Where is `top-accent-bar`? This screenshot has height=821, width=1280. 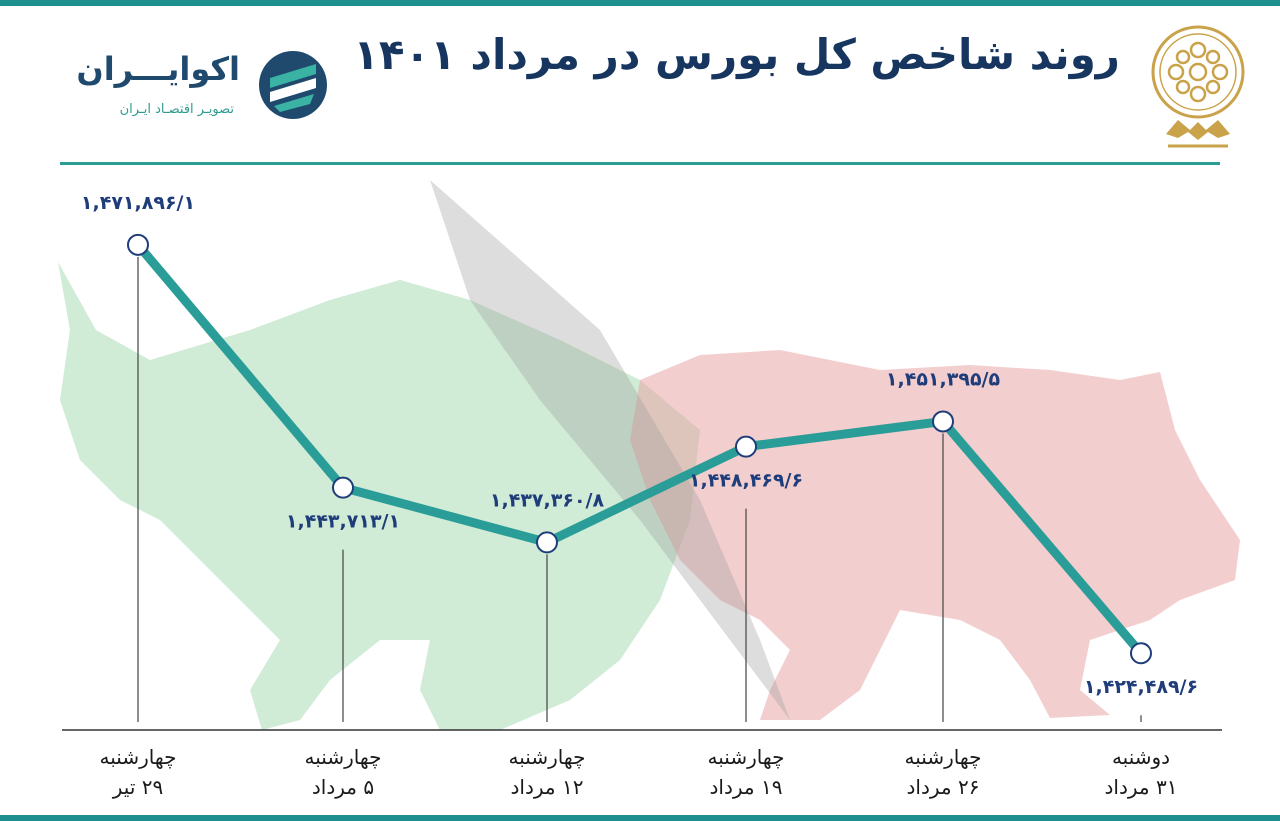 top-accent-bar is located at coordinates (640, 3).